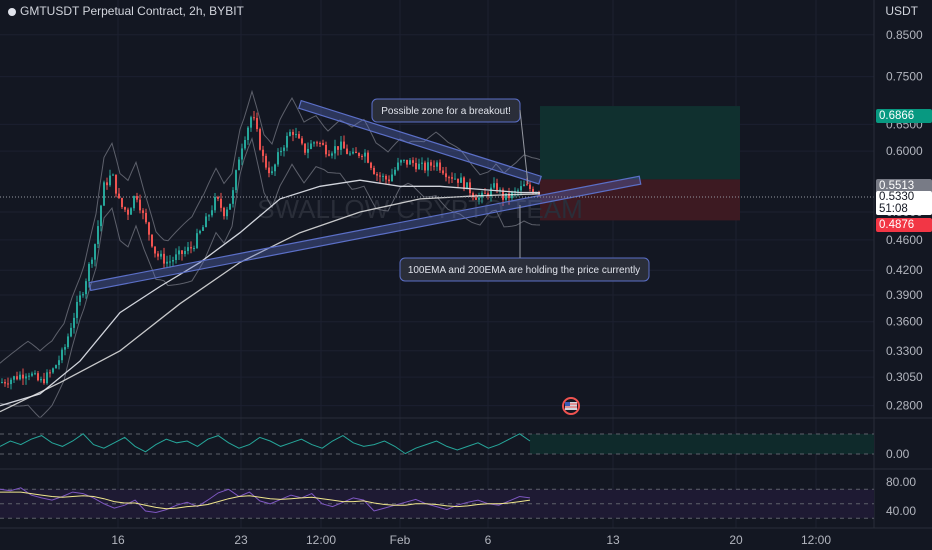 The image size is (932, 550). Describe the element at coordinates (904, 377) in the screenshot. I see `price-tick-label: 0.3050` at that location.